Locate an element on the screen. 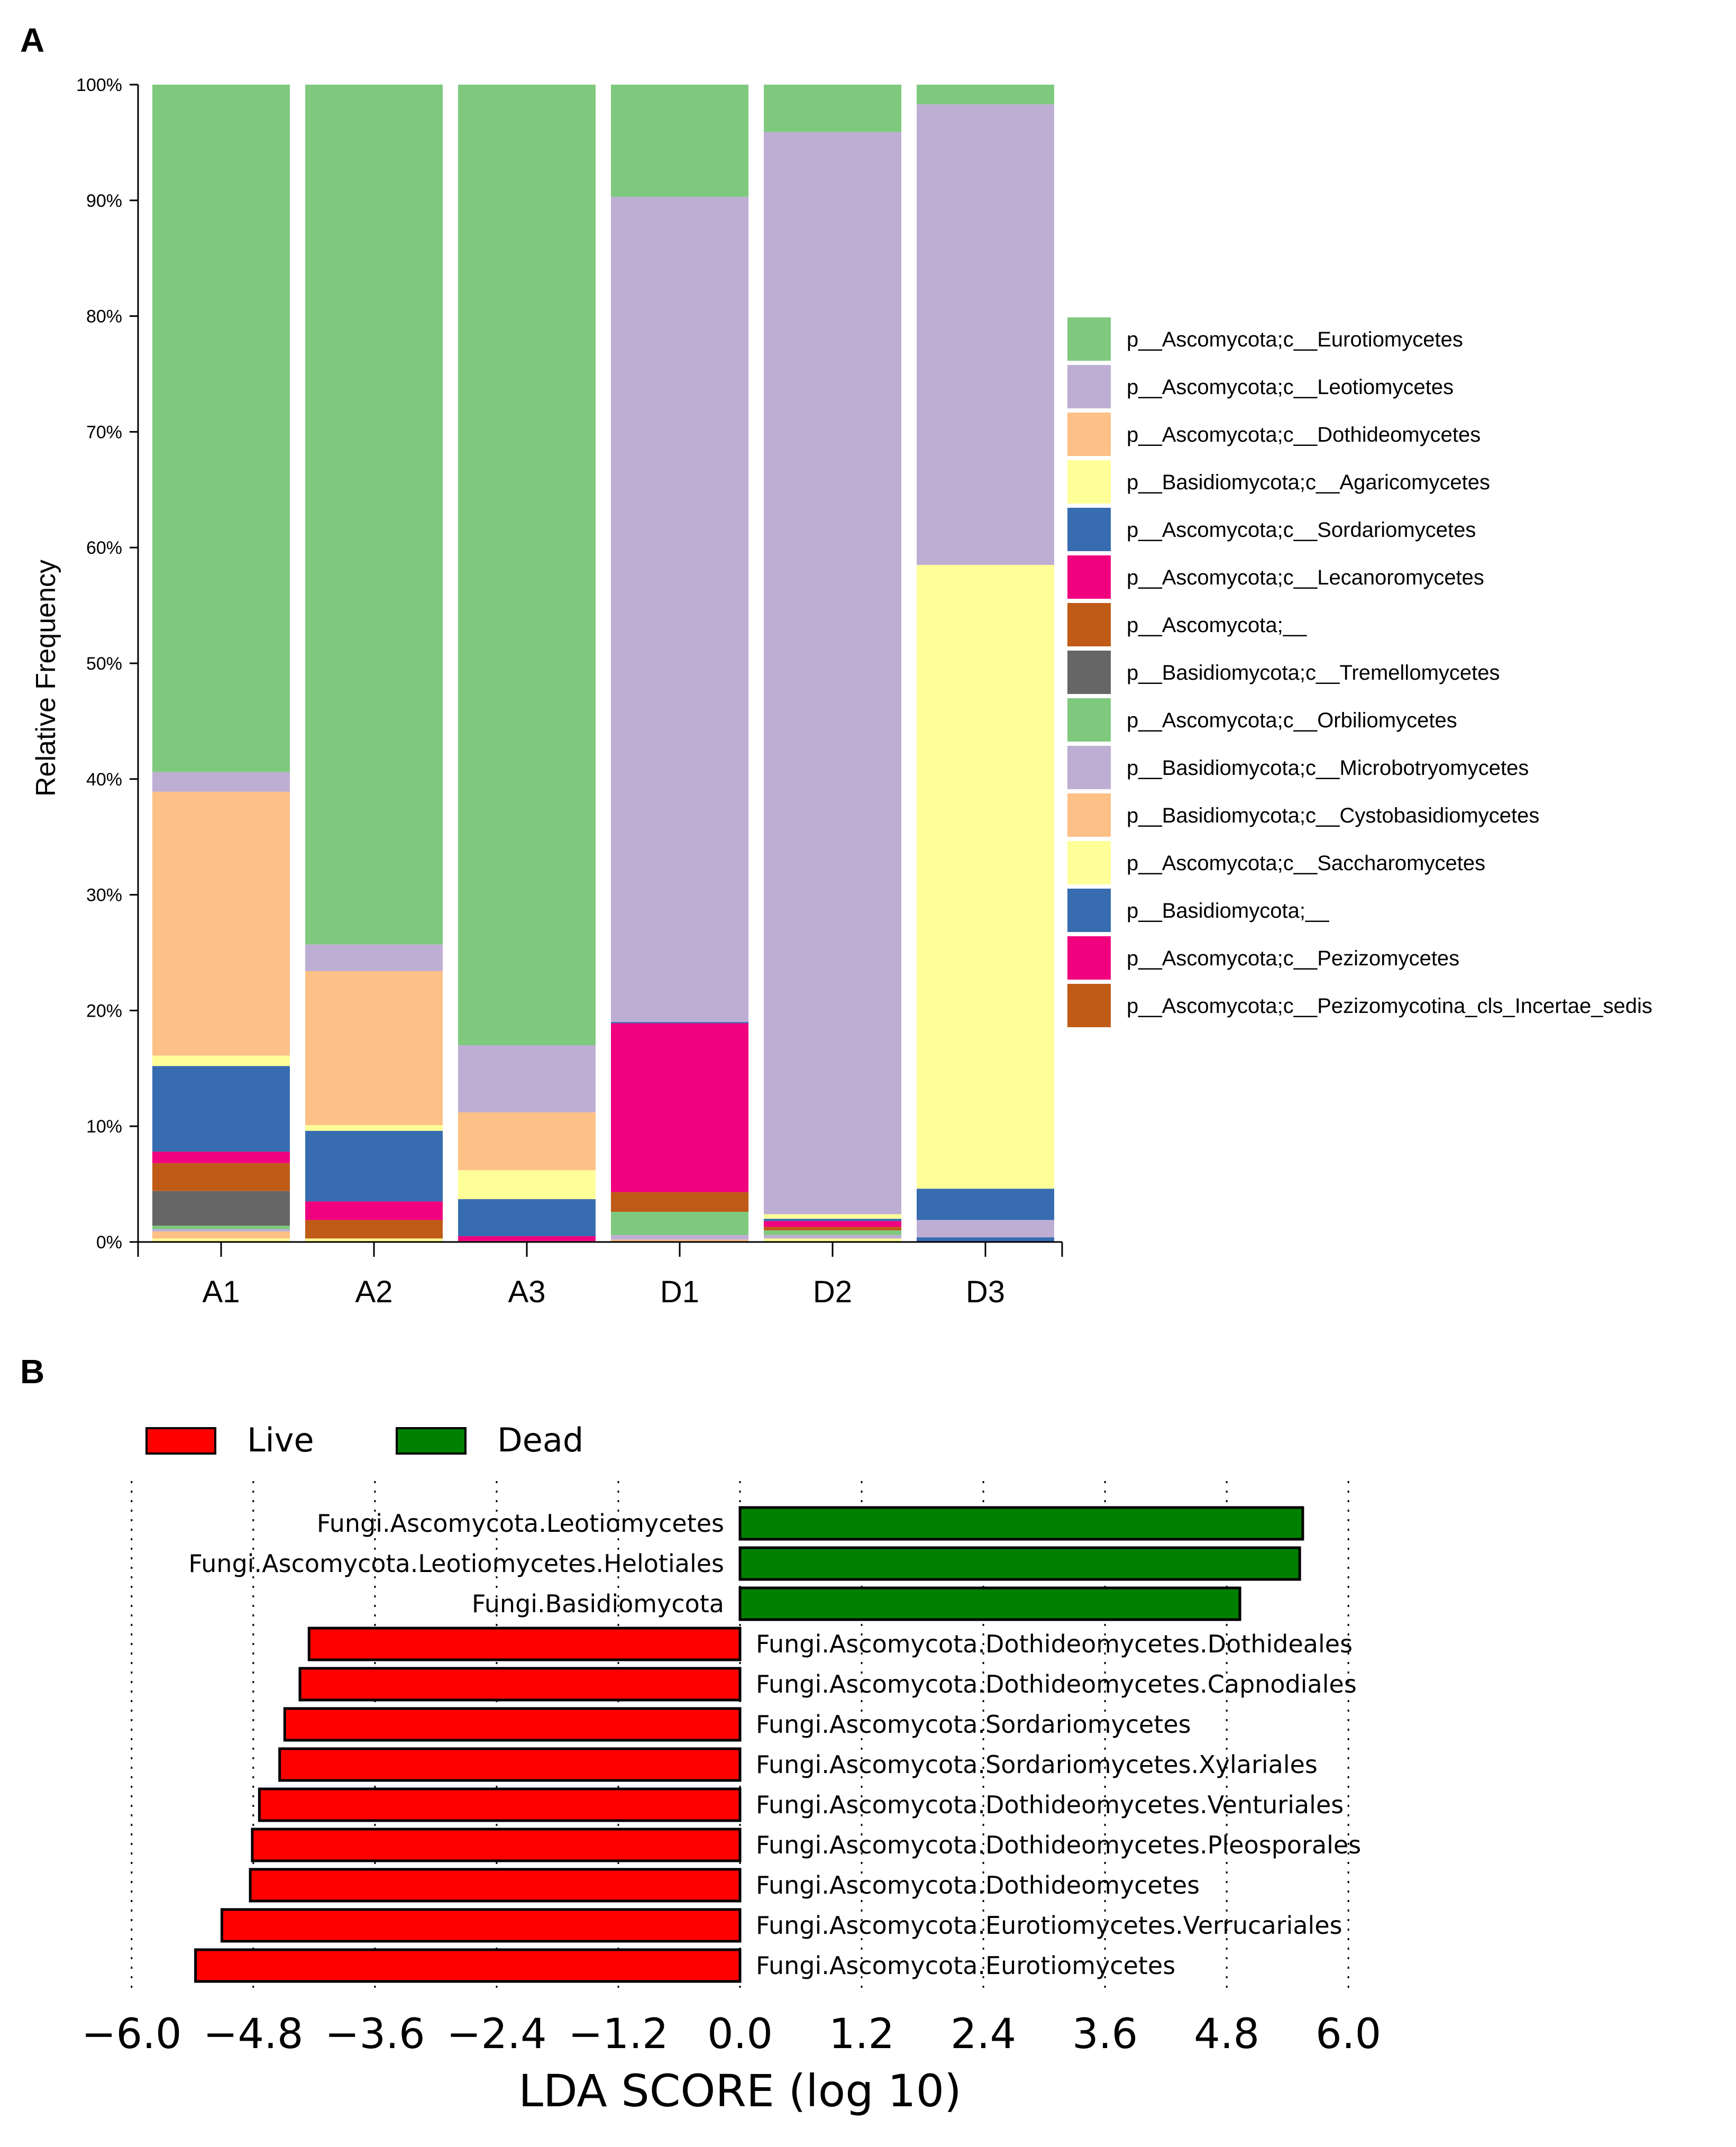 This screenshot has height=2147, width=1736. bar-segment-a2-s3 is located at coordinates (374, 1128).